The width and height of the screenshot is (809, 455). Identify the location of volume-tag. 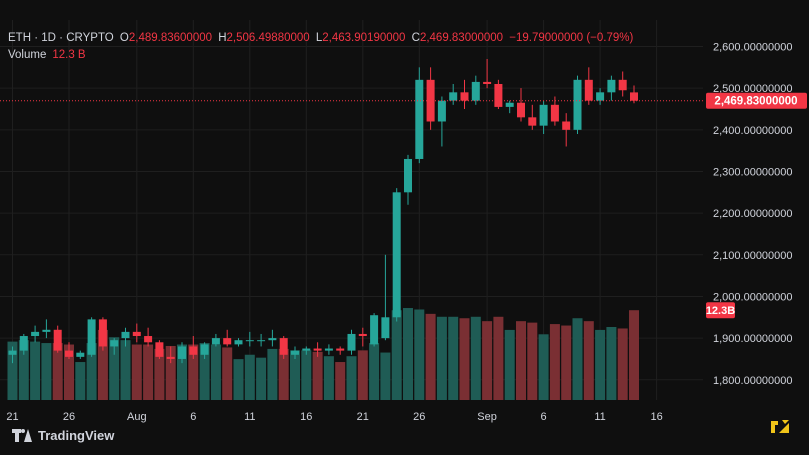
(720, 310).